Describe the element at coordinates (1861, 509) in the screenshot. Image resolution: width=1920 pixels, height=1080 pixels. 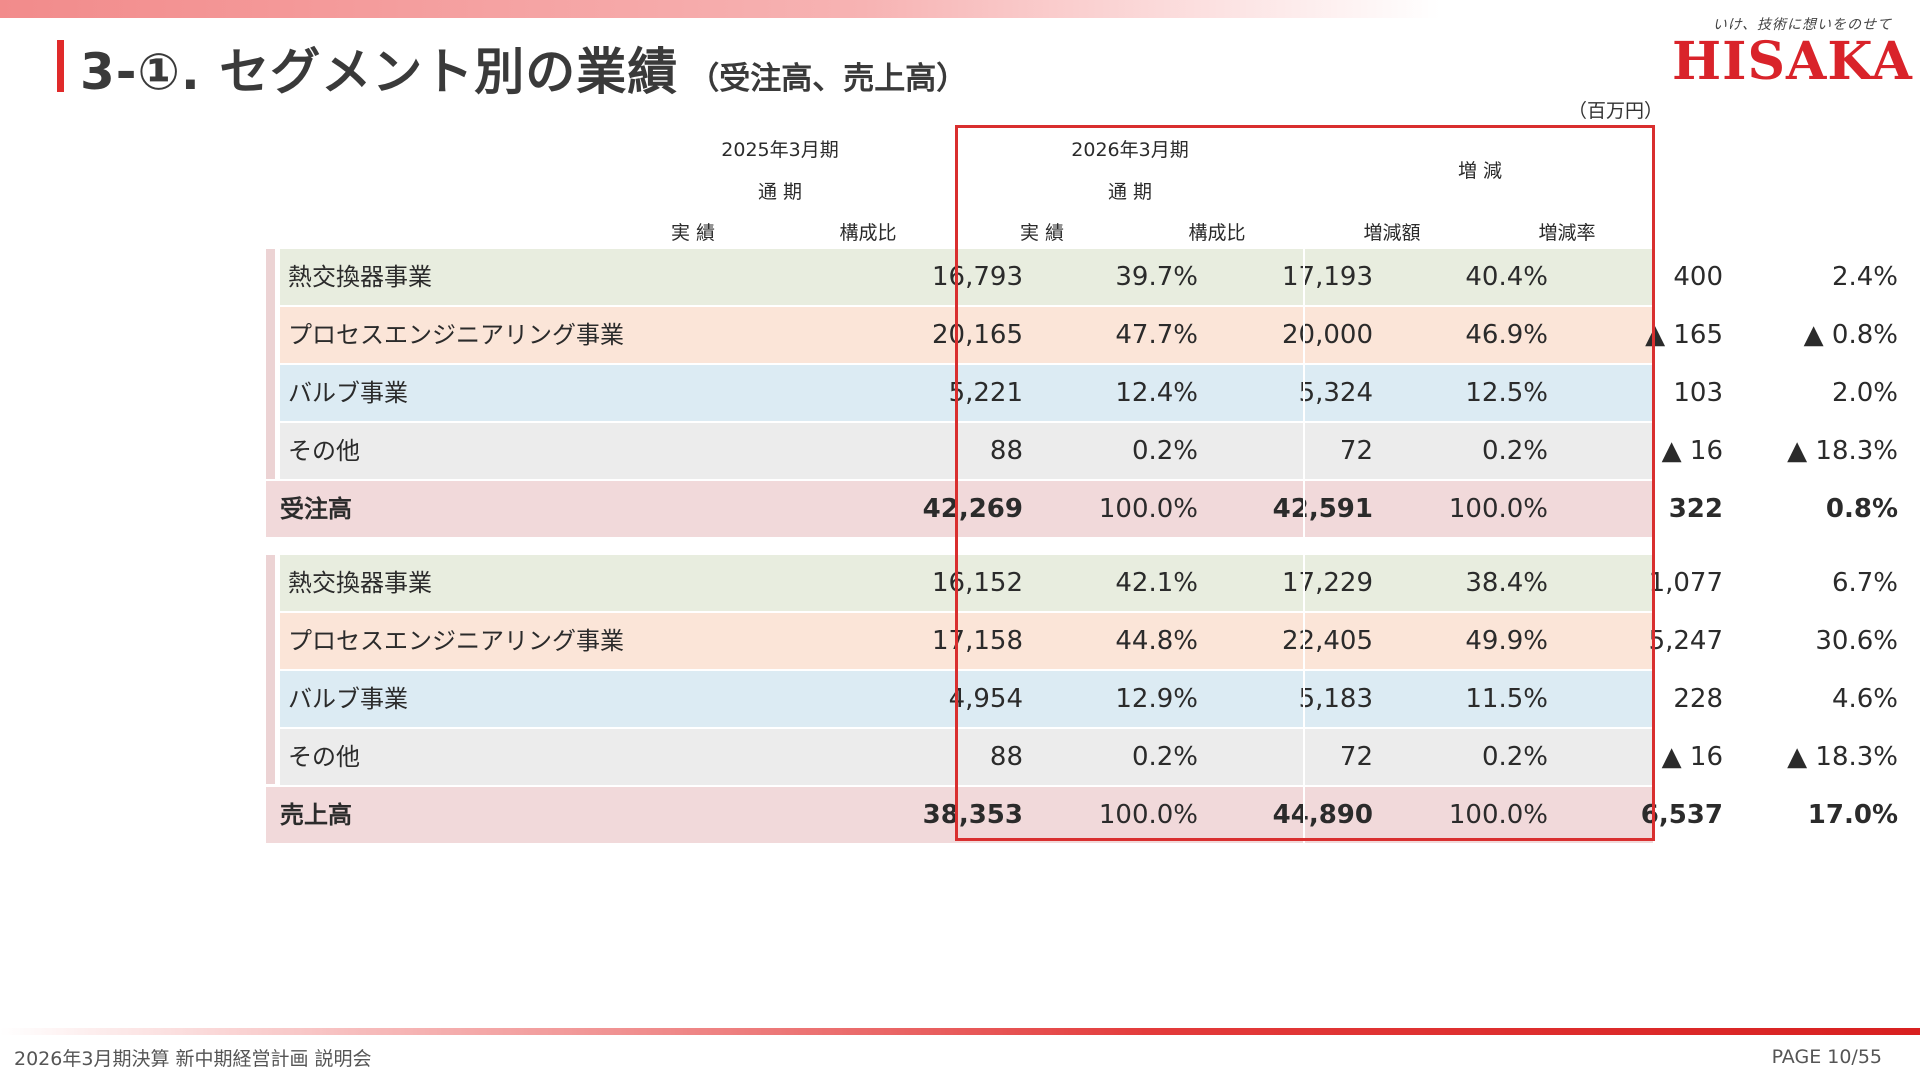
I see `cell-chg-rate: 0.8%` at that location.